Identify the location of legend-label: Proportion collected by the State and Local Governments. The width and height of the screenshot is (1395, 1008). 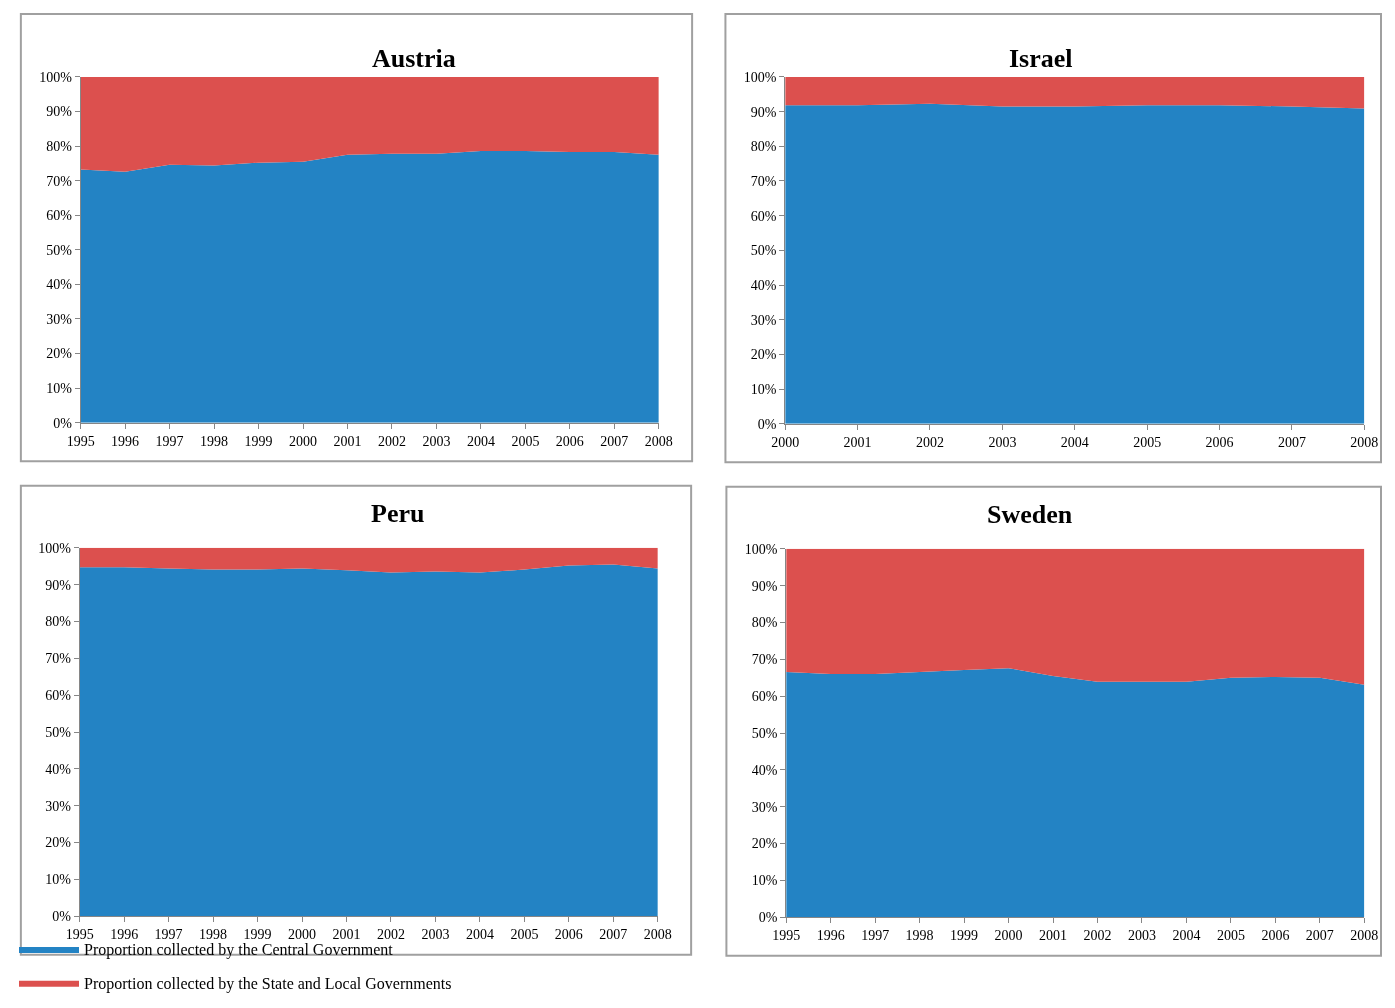
(268, 983).